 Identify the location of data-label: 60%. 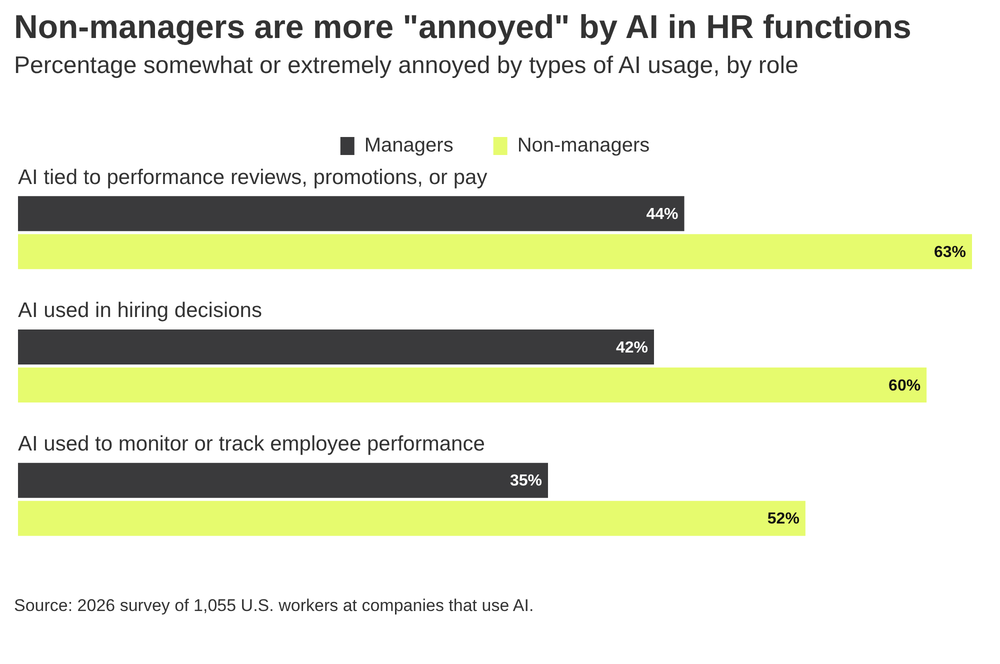
(904, 385).